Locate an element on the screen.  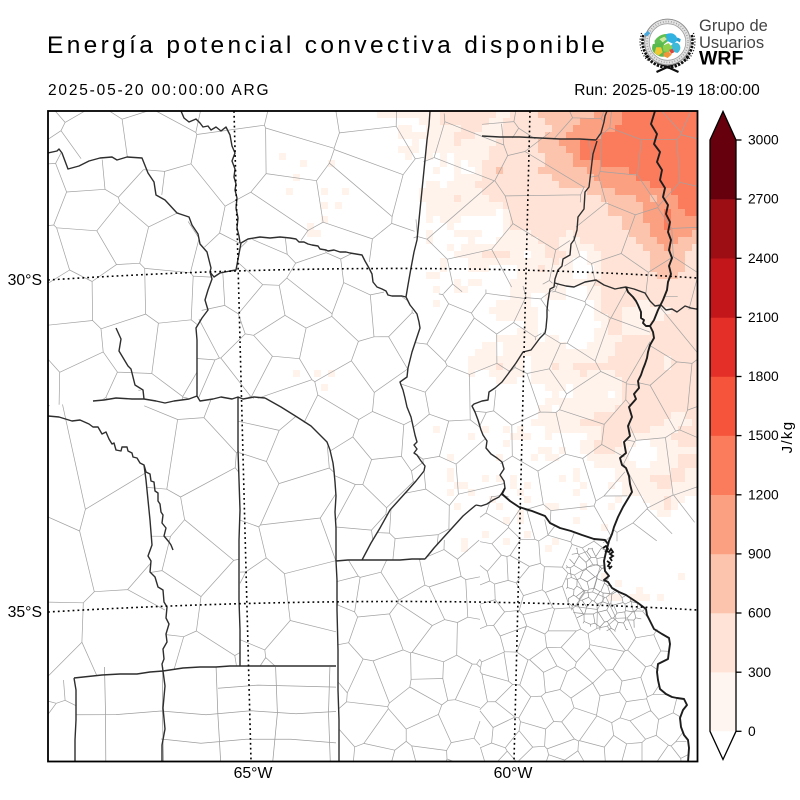
svg-text: 60°W is located at coordinates (513, 773).